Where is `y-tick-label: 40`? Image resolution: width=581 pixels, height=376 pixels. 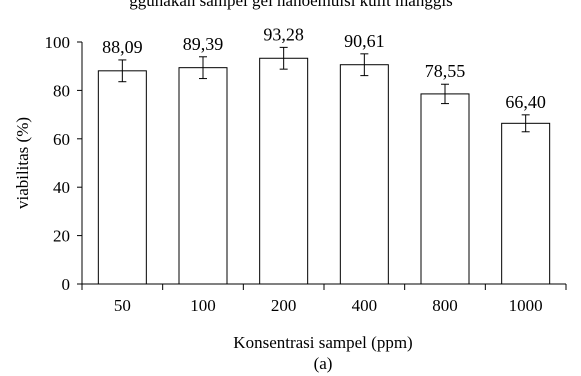
y-tick-label: 40 is located at coordinates (61, 187).